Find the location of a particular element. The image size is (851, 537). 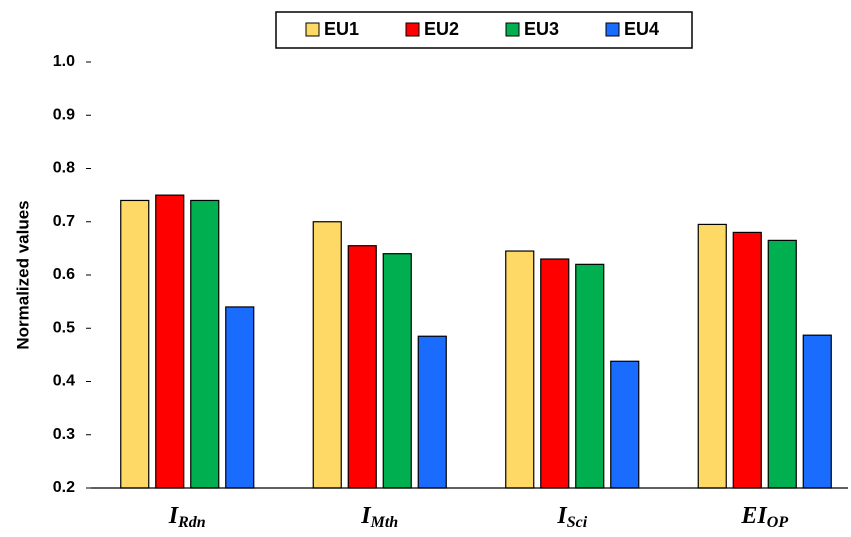

x-tick-label: IMth is located at coordinates (379, 517).